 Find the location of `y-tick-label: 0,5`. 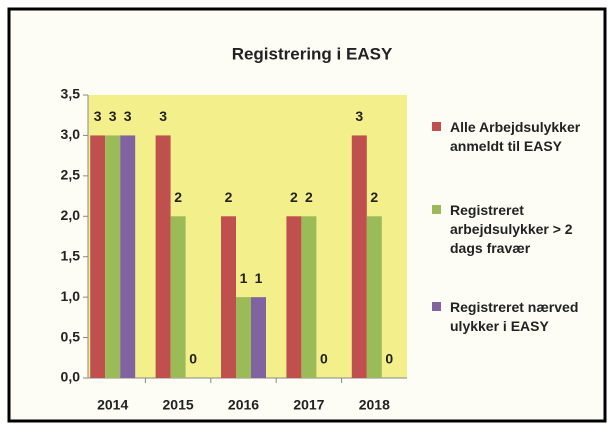

y-tick-label: 0,5 is located at coordinates (71, 336).